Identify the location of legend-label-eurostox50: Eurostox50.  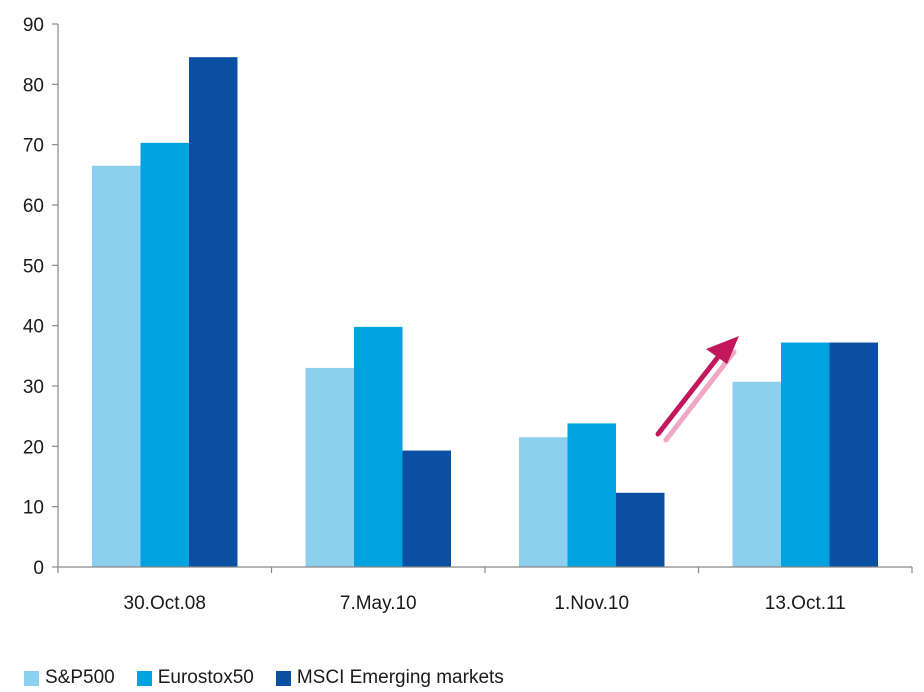
(205, 677).